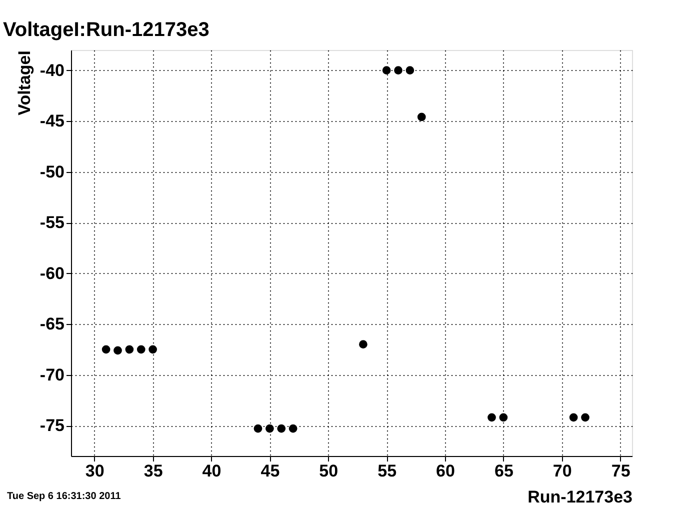 The height and width of the screenshot is (506, 700). Describe the element at coordinates (52, 273) in the screenshot. I see `y-tick-label: -60` at that location.